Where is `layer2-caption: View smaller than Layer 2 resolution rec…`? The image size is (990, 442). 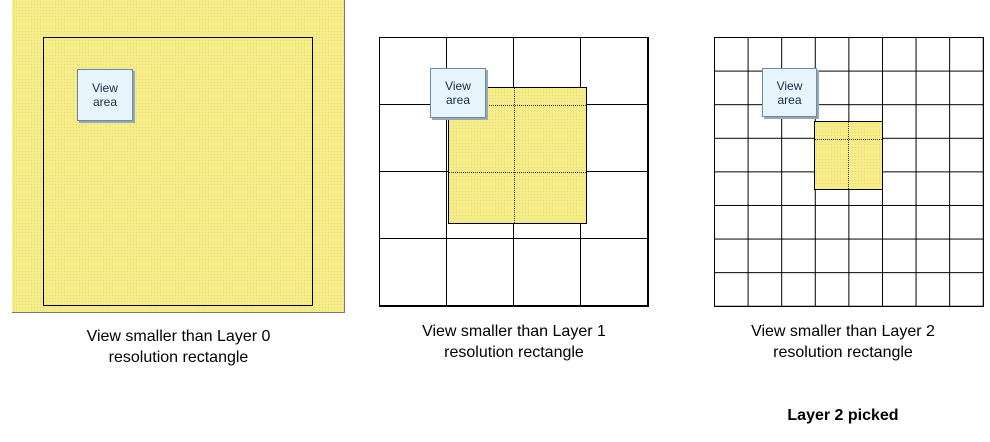
layer2-caption: View smaller than Layer 2 resolution rec… is located at coordinates (843, 342).